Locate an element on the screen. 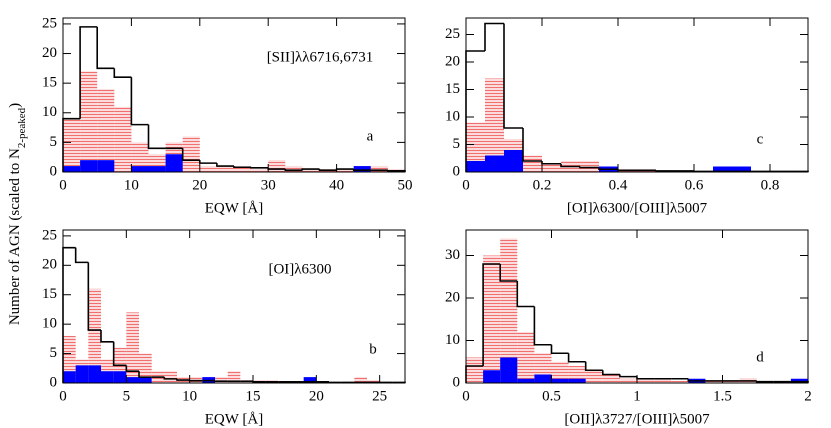 The width and height of the screenshot is (831, 428). y-axis-label: Number of AGN (scaled to N2-peaked) is located at coordinates (17, 214).